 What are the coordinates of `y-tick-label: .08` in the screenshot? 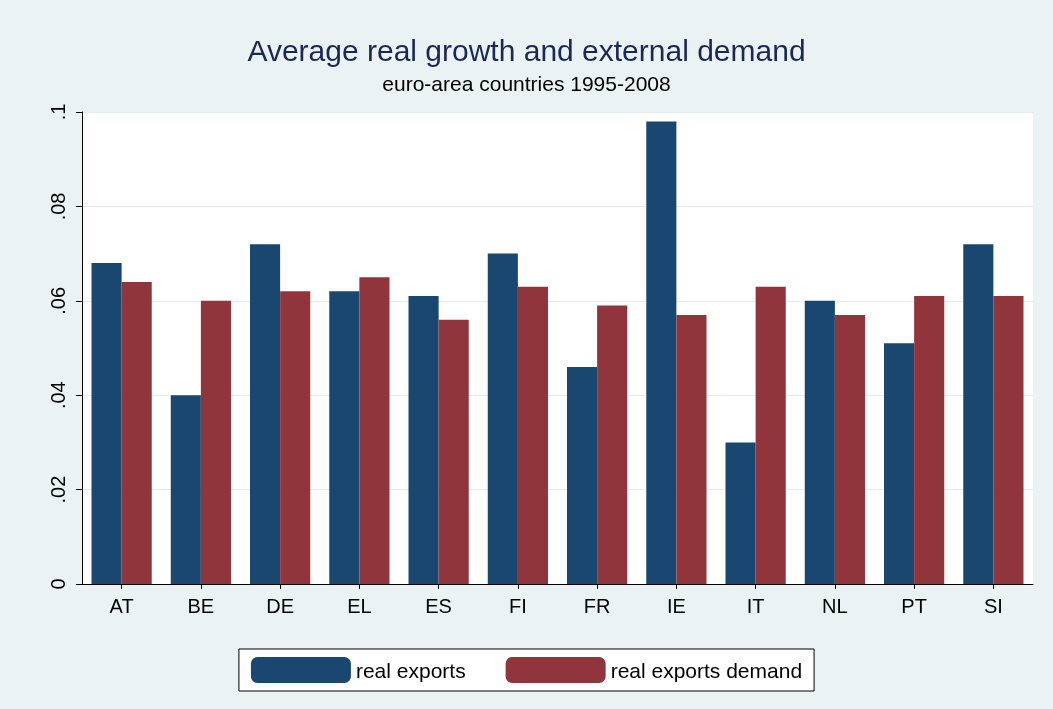 It's located at (58, 206).